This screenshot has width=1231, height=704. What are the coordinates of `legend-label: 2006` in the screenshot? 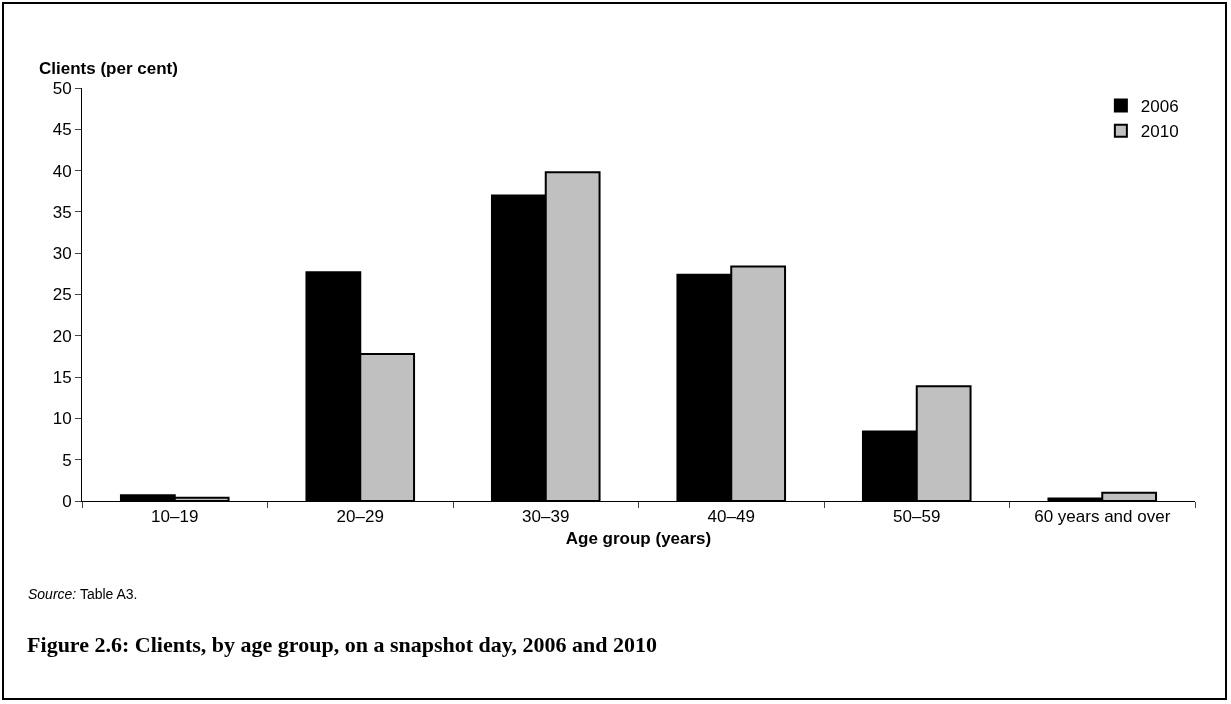 It's located at (1159, 107).